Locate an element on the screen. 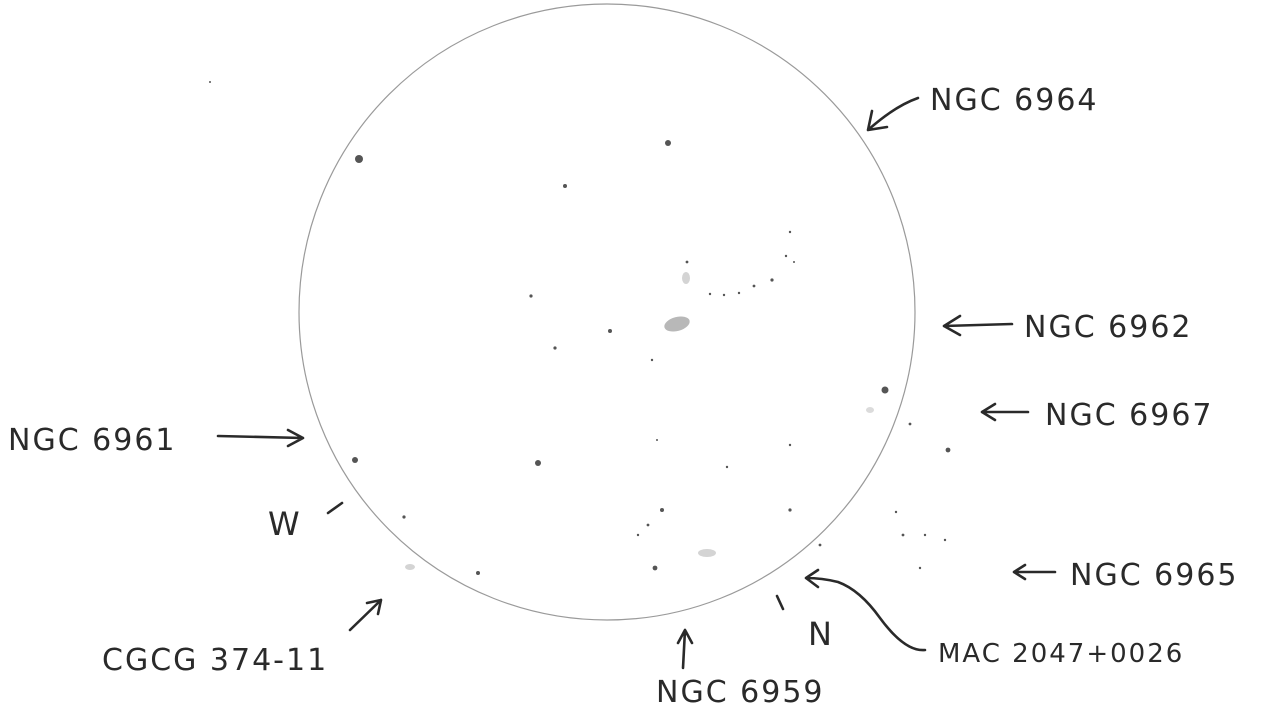 This screenshot has height=714, width=1267. direction-north: N is located at coordinates (820, 634).